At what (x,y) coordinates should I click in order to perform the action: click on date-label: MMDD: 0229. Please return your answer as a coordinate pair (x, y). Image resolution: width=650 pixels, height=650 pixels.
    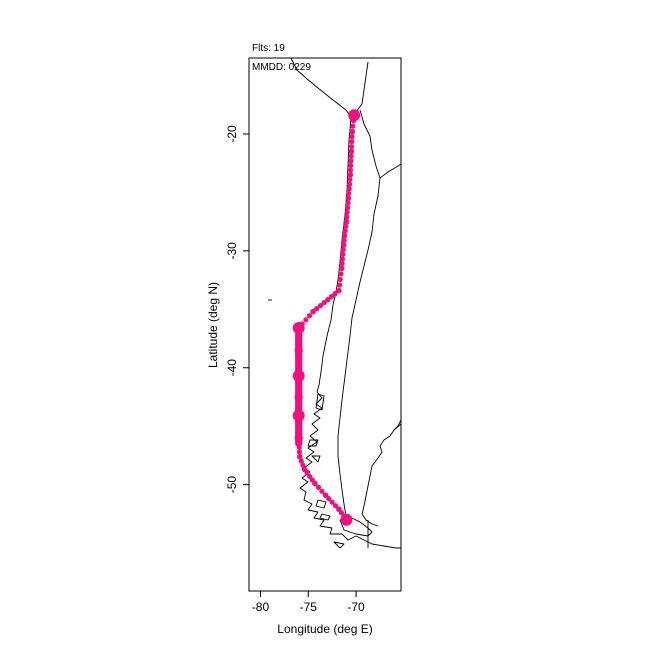
    Looking at the image, I should click on (281, 67).